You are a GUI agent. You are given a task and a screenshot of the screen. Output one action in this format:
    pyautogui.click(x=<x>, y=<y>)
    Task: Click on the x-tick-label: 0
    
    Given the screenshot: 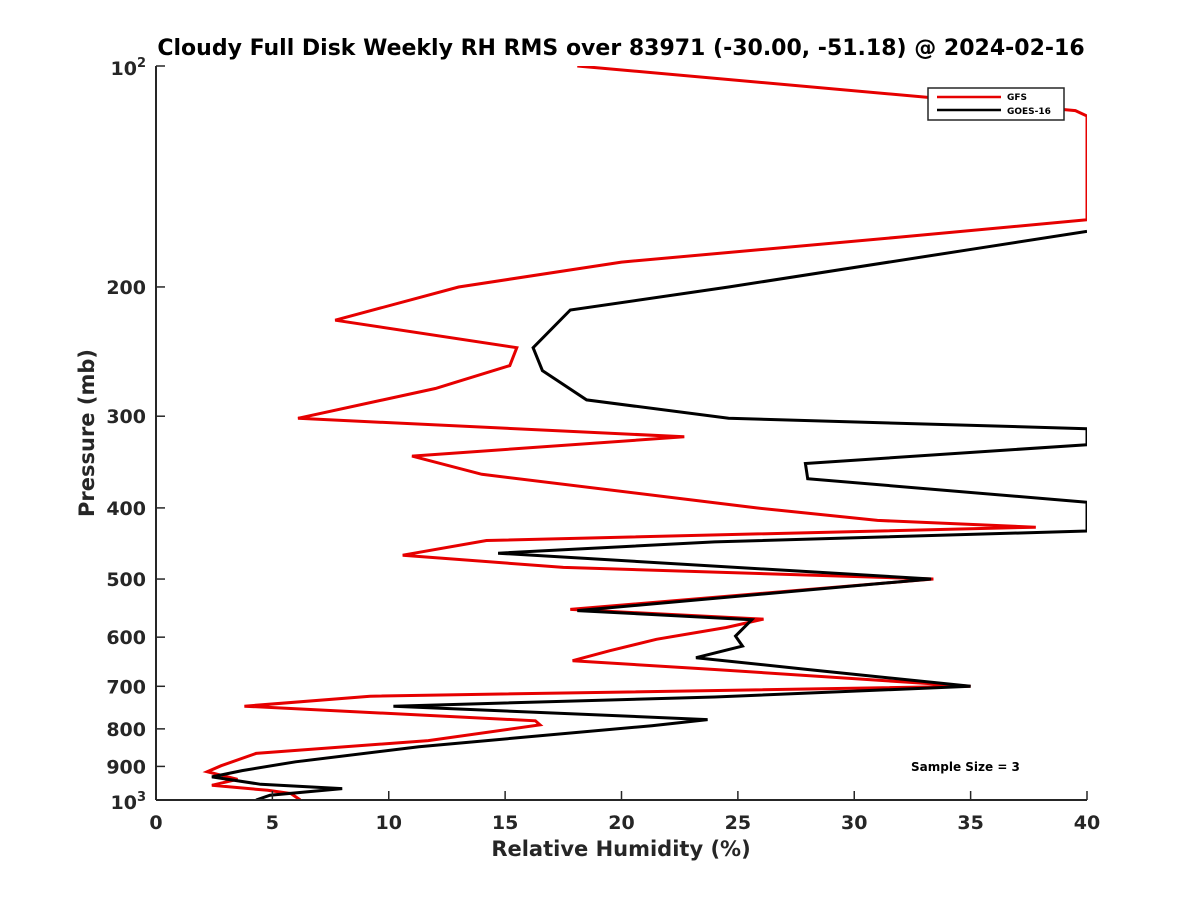 What is the action you would take?
    pyautogui.click(x=155, y=823)
    